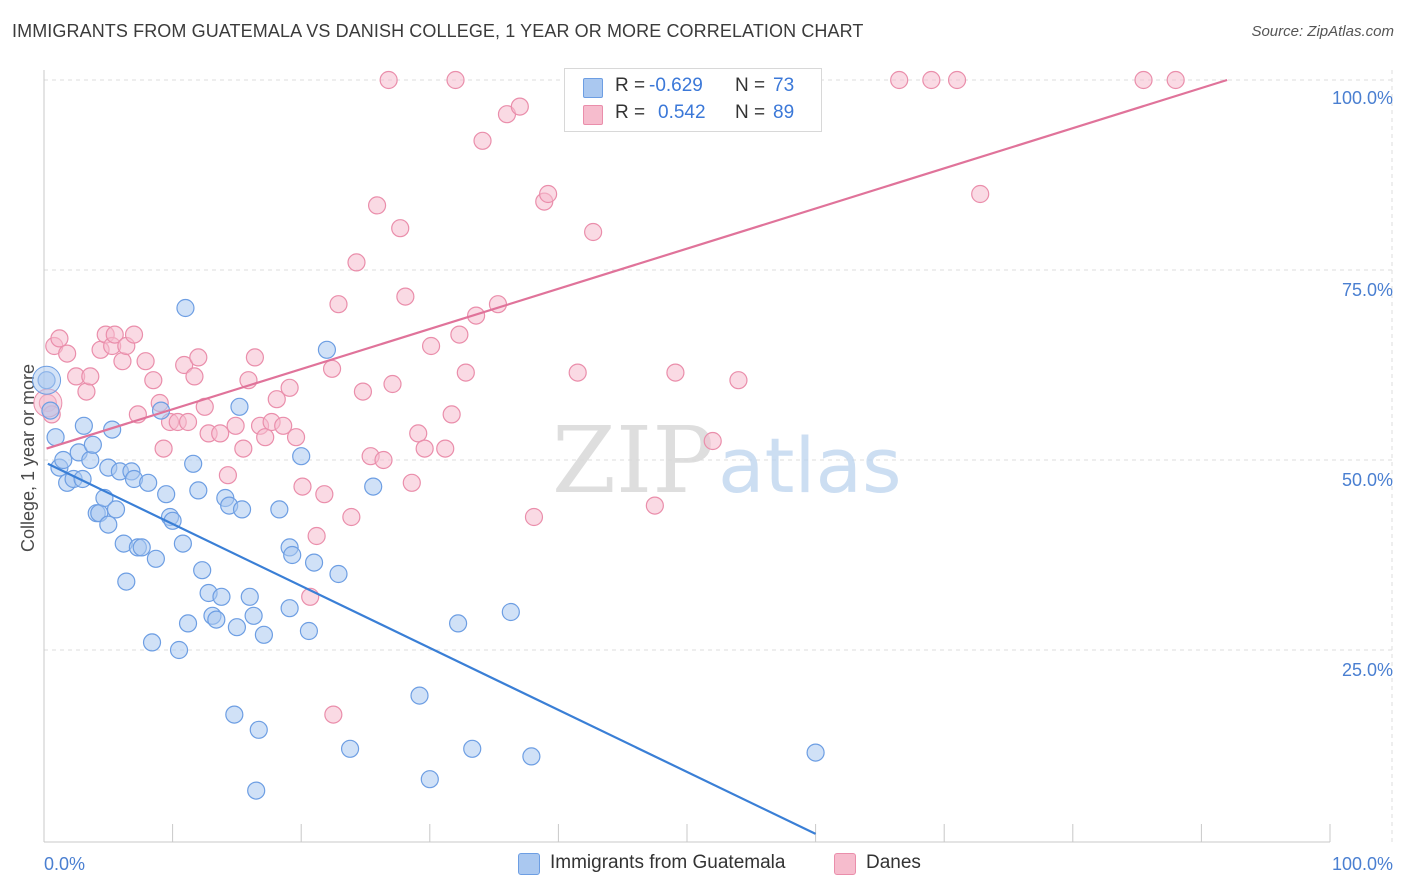 Image resolution: width=1406 pixels, height=892 pixels. I want to click on legend-r-label: R =, so click(630, 112).